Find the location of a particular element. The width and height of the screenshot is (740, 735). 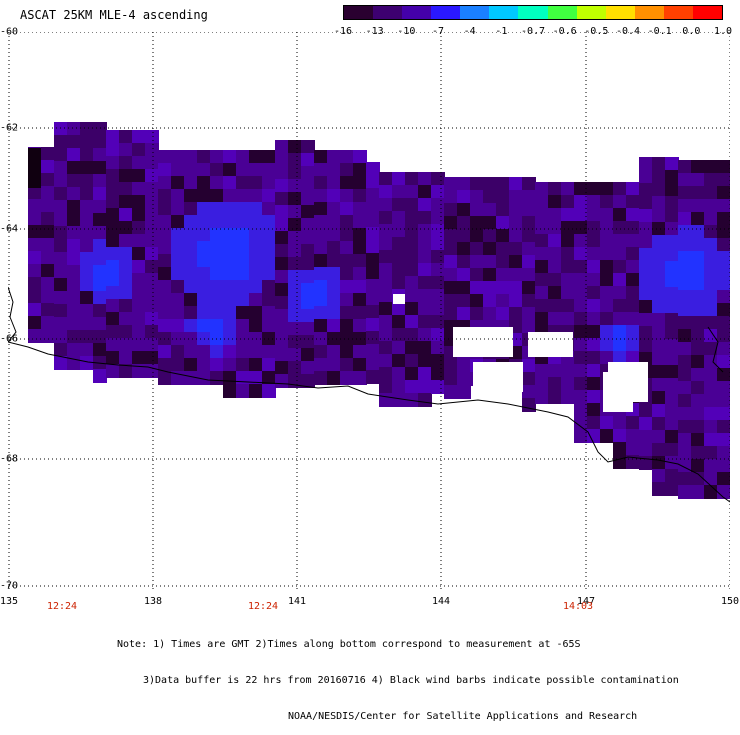

lon-label-147: 147 is located at coordinates (586, 601).